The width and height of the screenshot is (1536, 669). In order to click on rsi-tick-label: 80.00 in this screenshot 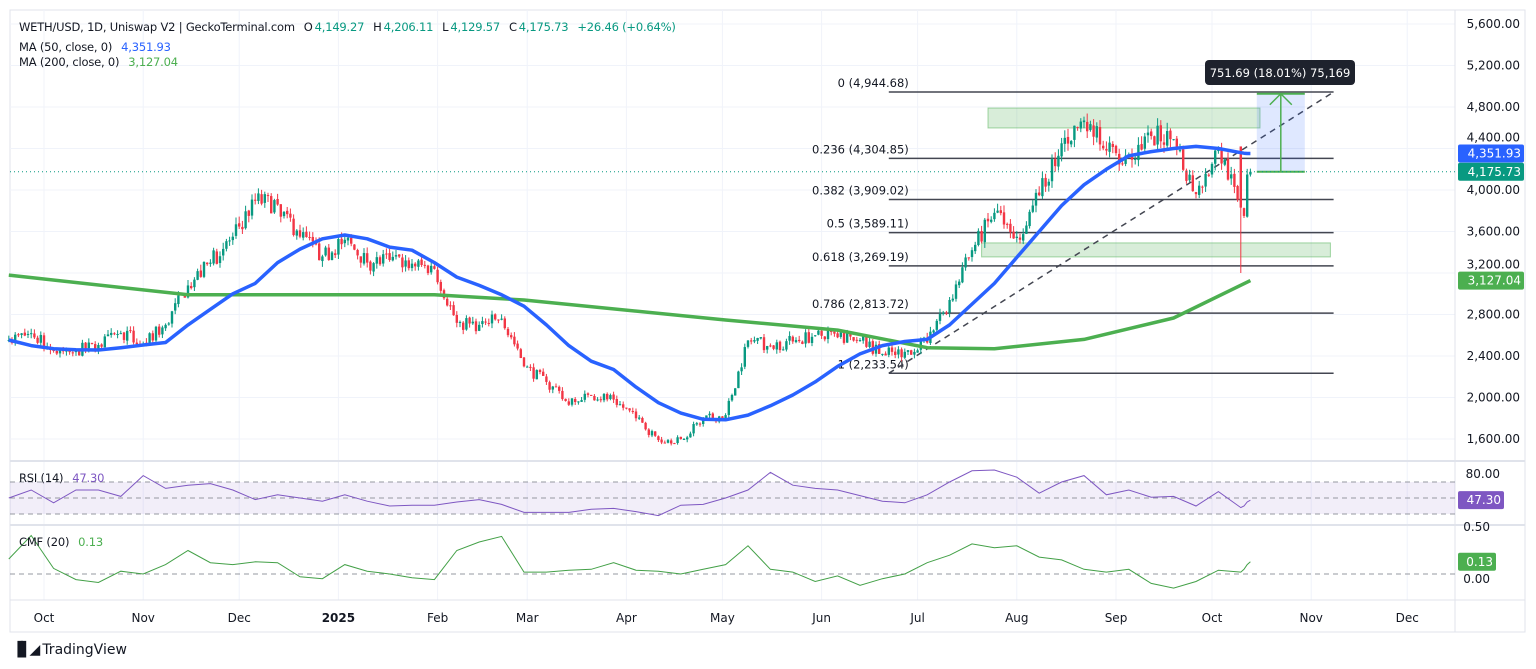, I will do `click(1483, 474)`.